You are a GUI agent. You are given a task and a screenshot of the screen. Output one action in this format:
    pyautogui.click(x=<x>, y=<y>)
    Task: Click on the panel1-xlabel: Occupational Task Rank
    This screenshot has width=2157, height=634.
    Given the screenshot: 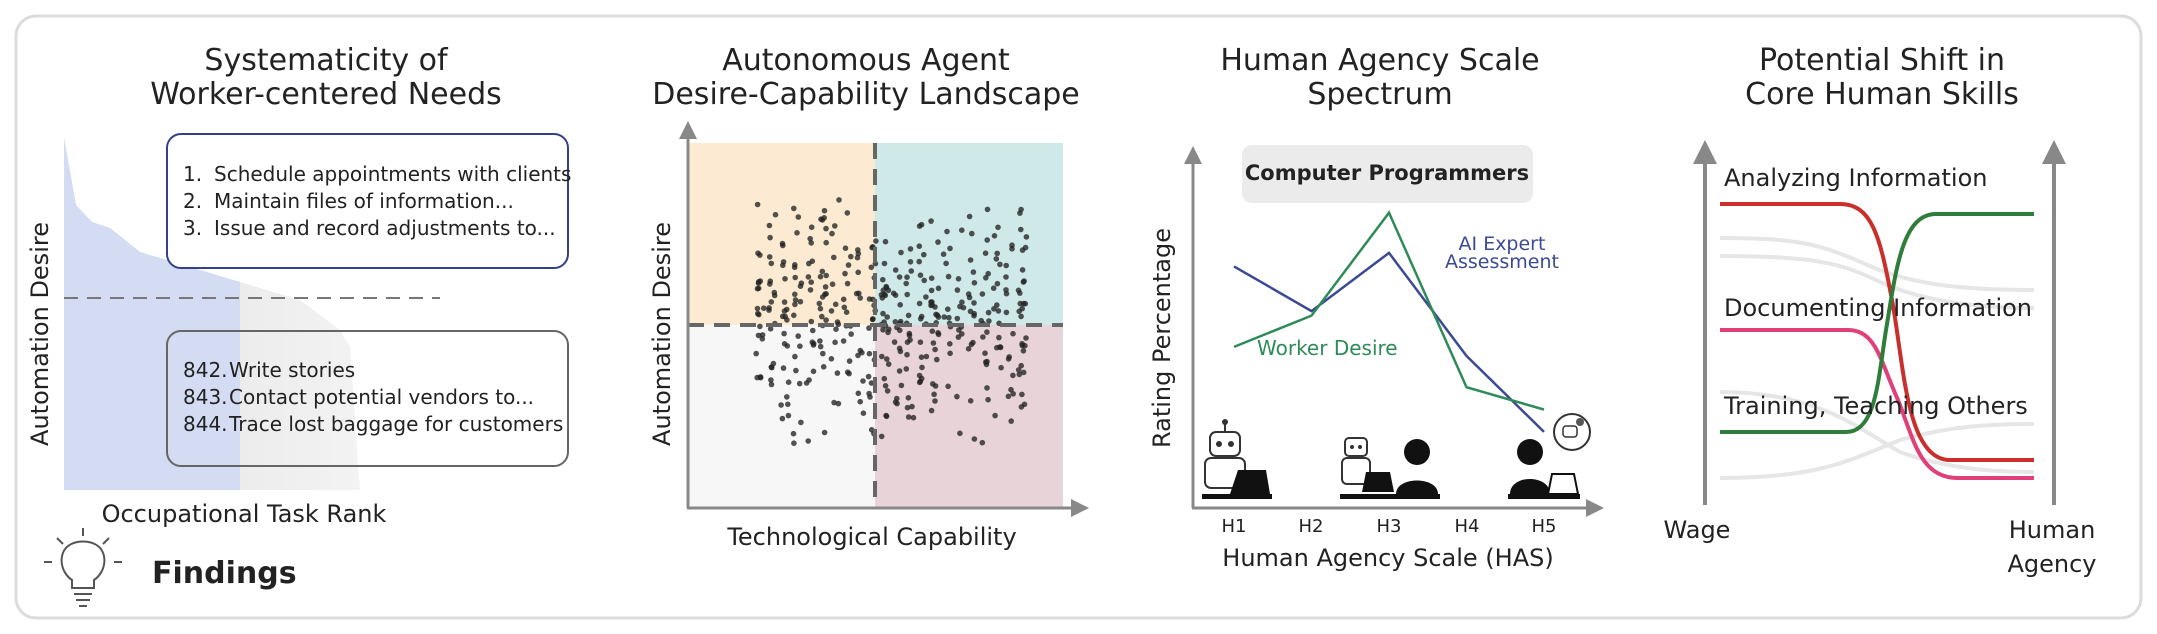 What is the action you would take?
    pyautogui.click(x=244, y=514)
    